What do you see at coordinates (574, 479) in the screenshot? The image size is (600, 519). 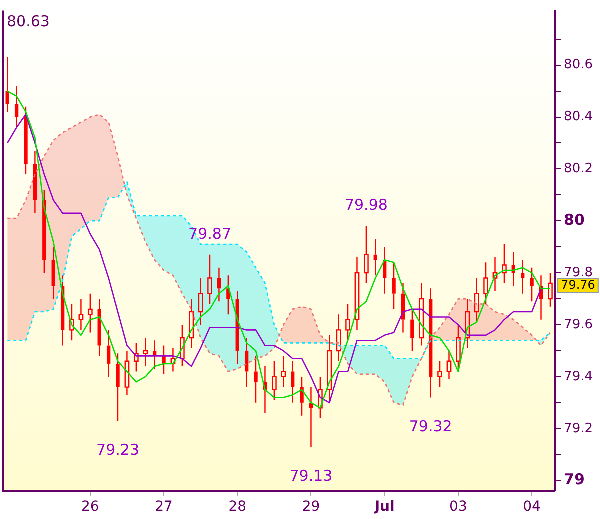 I see `y-tick-label: 79` at bounding box center [574, 479].